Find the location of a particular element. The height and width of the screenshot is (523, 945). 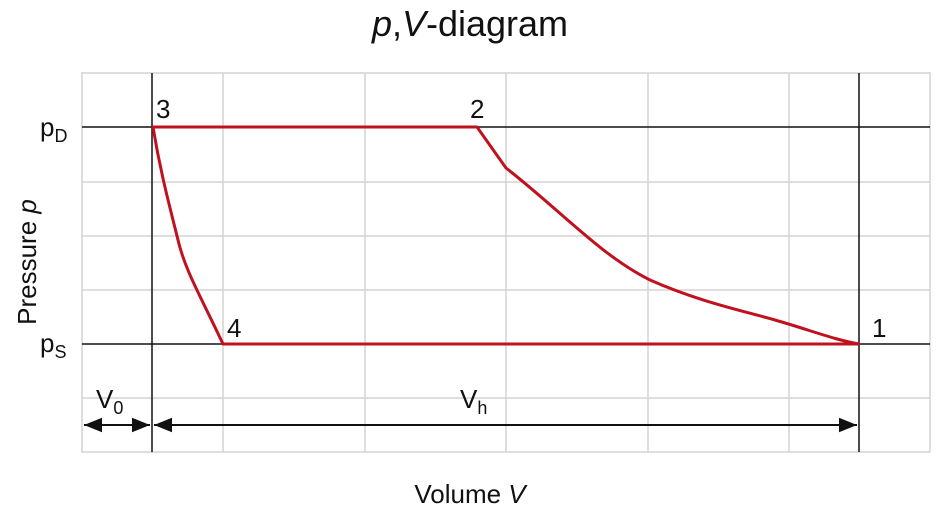

title-run: -diagram is located at coordinates (497, 23).